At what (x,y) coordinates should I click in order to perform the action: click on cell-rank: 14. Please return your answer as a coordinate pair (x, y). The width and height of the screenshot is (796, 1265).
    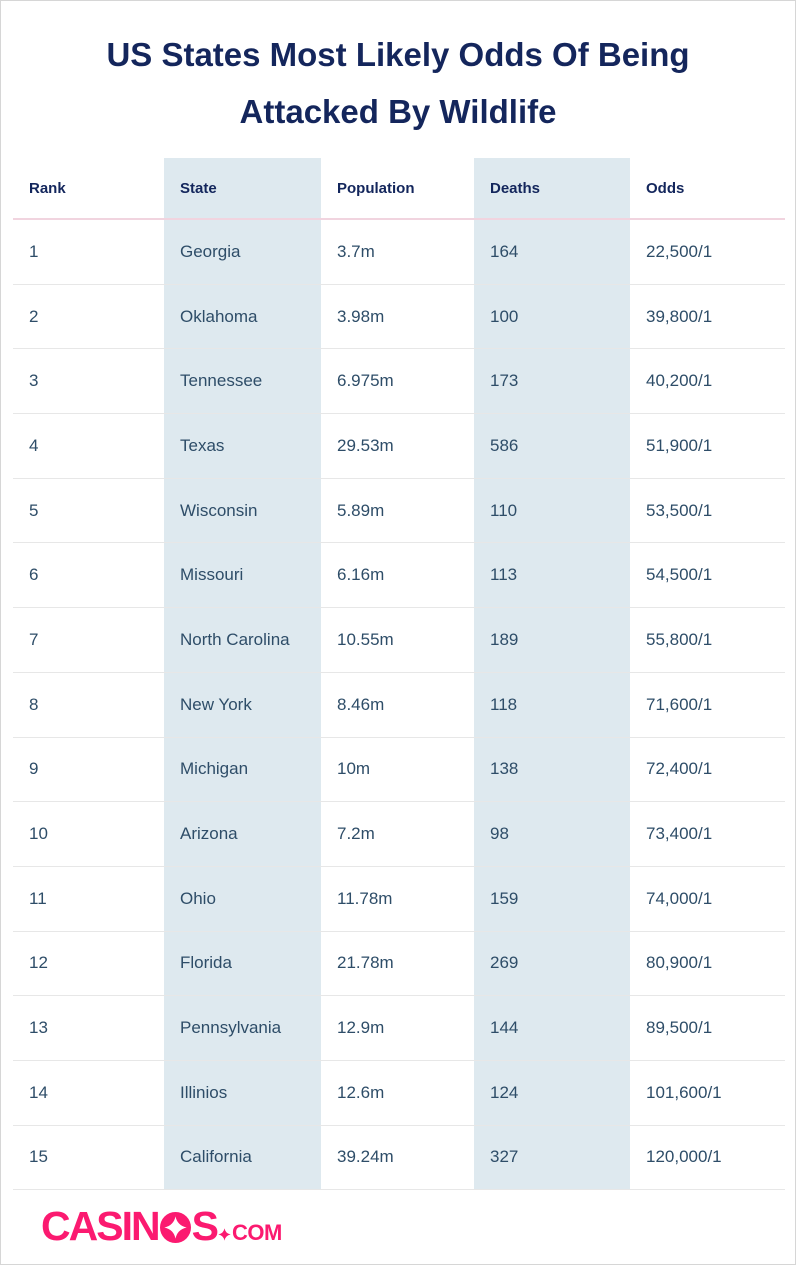
    Looking at the image, I should click on (38, 1092).